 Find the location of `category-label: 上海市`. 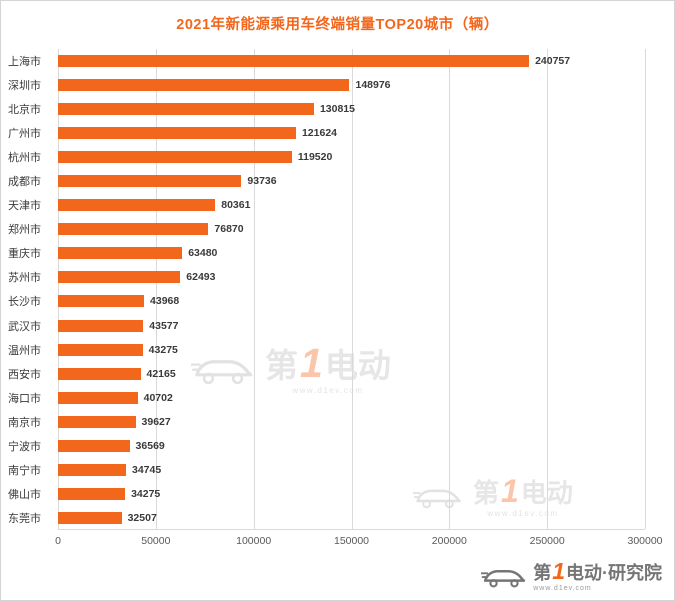

category-label: 上海市 is located at coordinates (24, 62).